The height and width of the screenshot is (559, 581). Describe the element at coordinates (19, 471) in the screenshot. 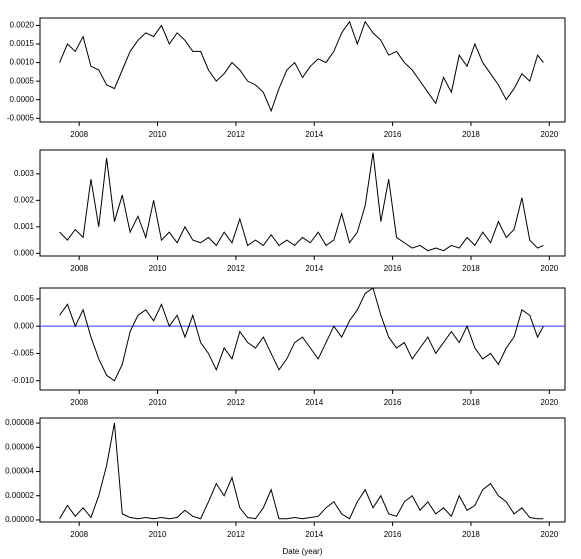

I see `y-tick-label: 0.00004` at that location.